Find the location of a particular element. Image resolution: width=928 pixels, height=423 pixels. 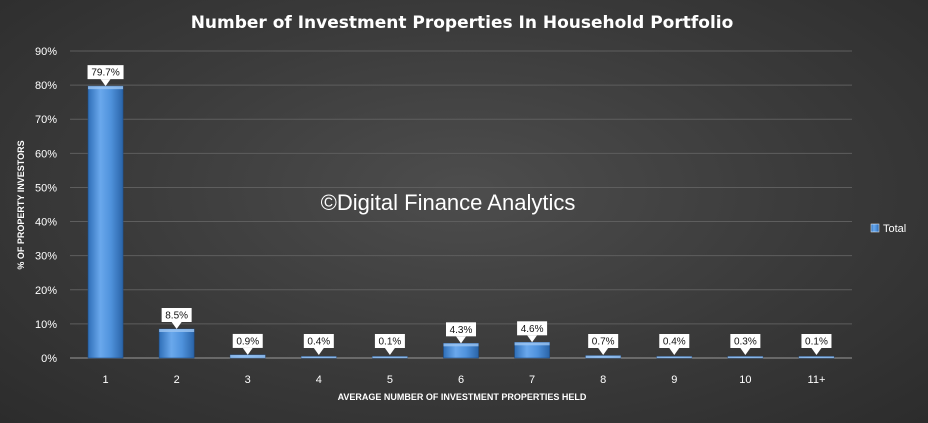

y-axis-ticks: 0% 10% 20% 30% 40% 50% 60% 70% 80% 90% is located at coordinates (46, 205).